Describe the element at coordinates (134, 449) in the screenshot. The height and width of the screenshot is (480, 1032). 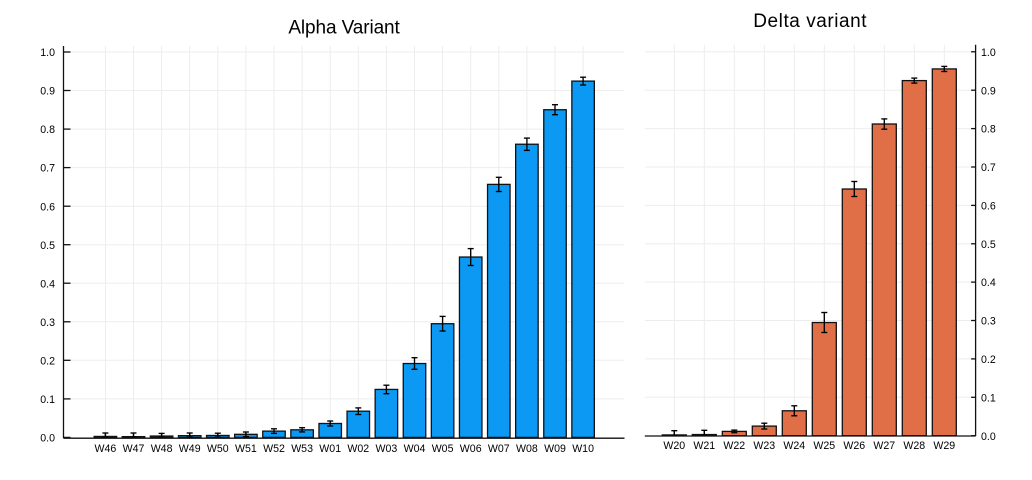
I see `svg-text: W47` at that location.